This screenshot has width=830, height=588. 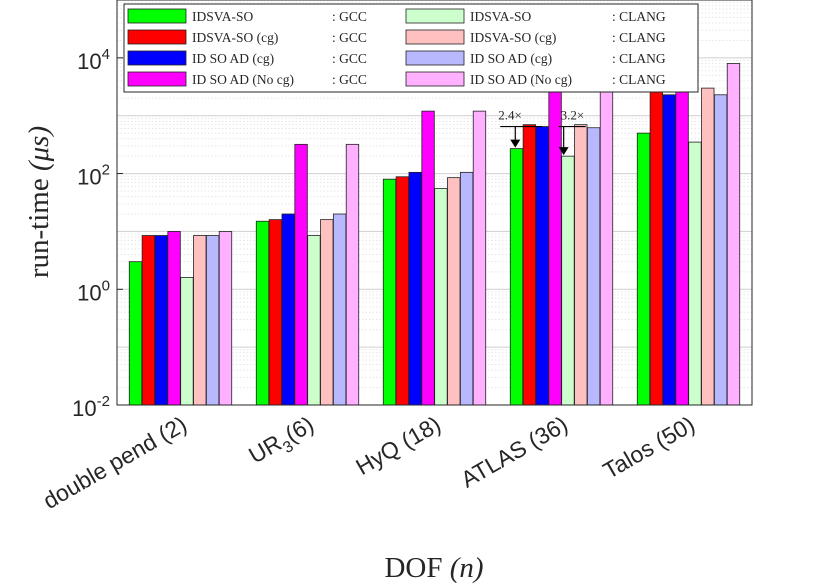 I want to click on legend-compiler-2: : GCC, so click(x=349, y=58).